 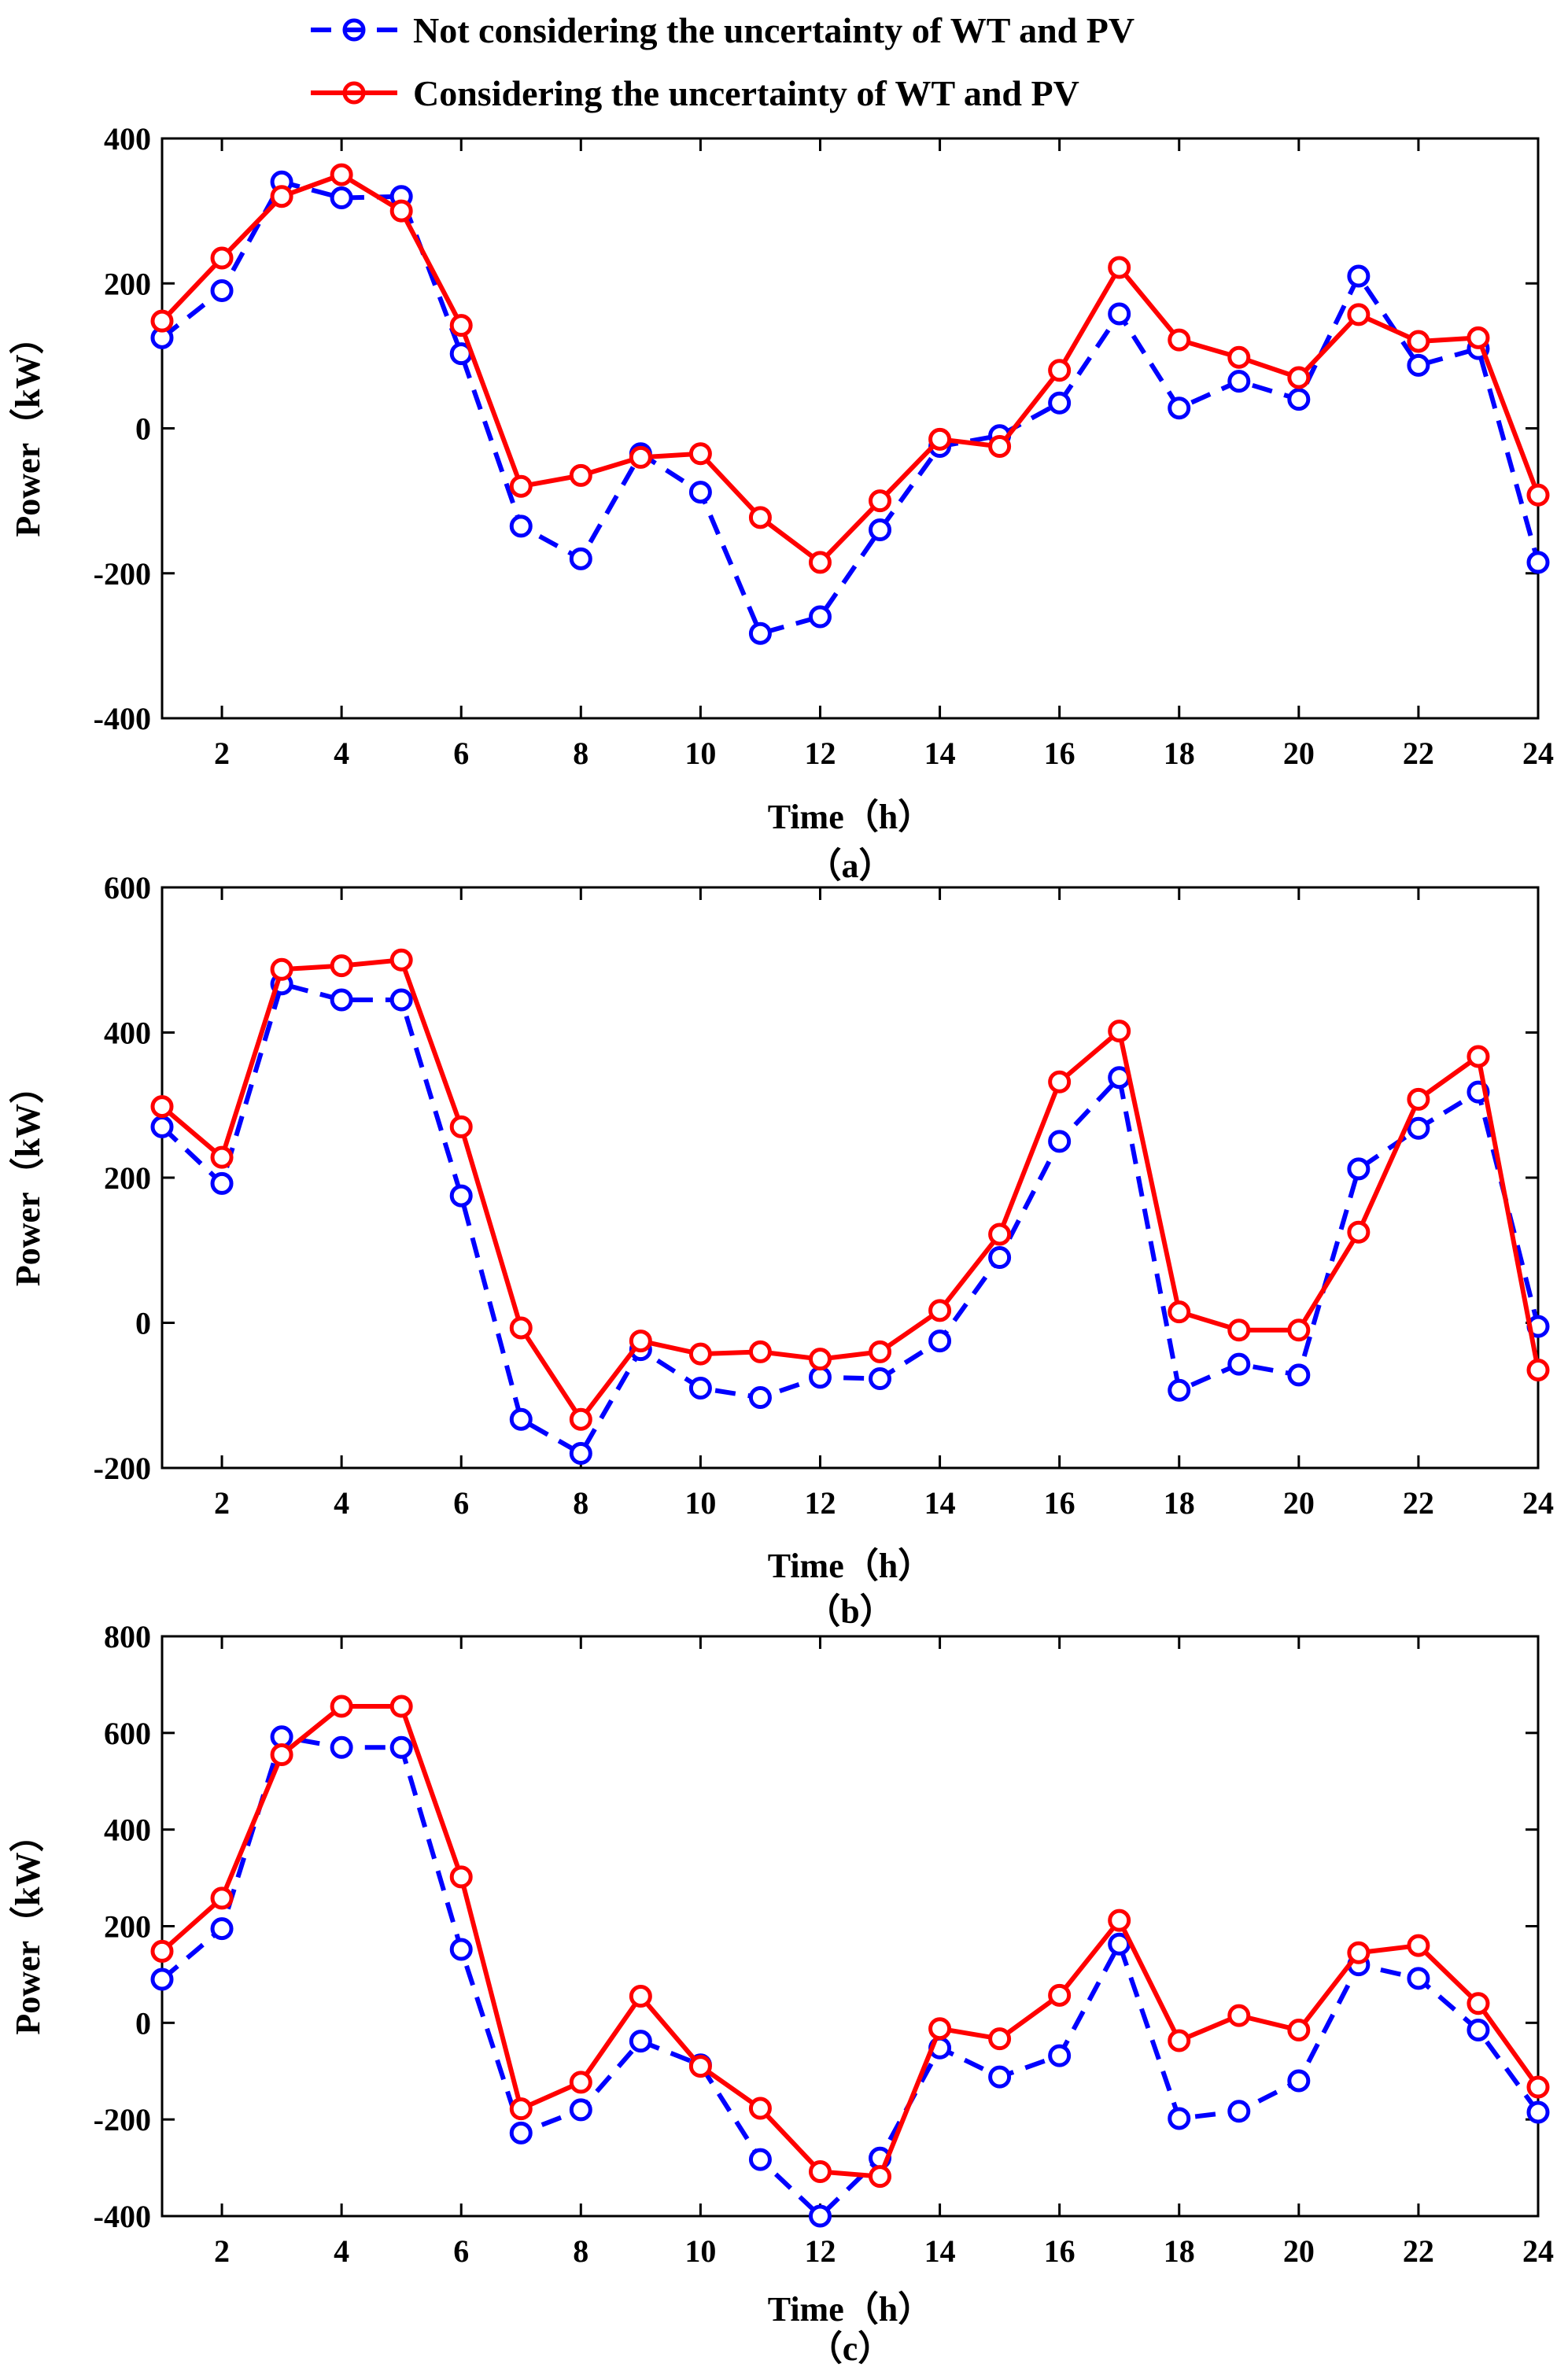 What do you see at coordinates (700, 2251) in the screenshot?
I see `panel-c-xtick-label: 10` at bounding box center [700, 2251].